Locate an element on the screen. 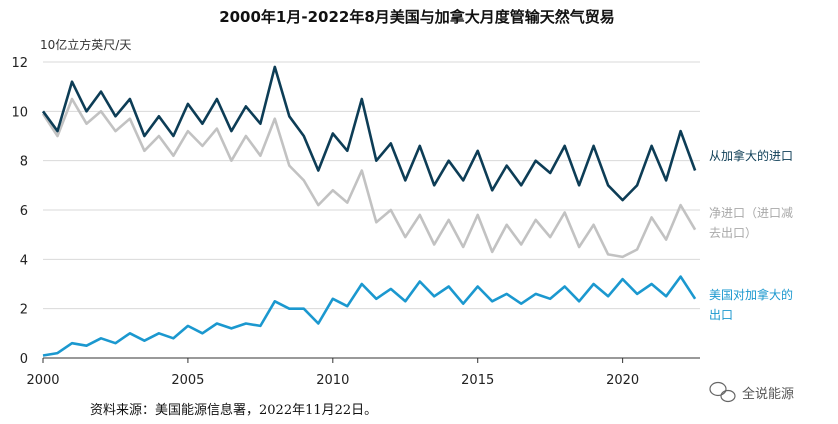 This screenshot has height=424, width=838. svg-text: 净进口（进口减 is located at coordinates (751, 213).